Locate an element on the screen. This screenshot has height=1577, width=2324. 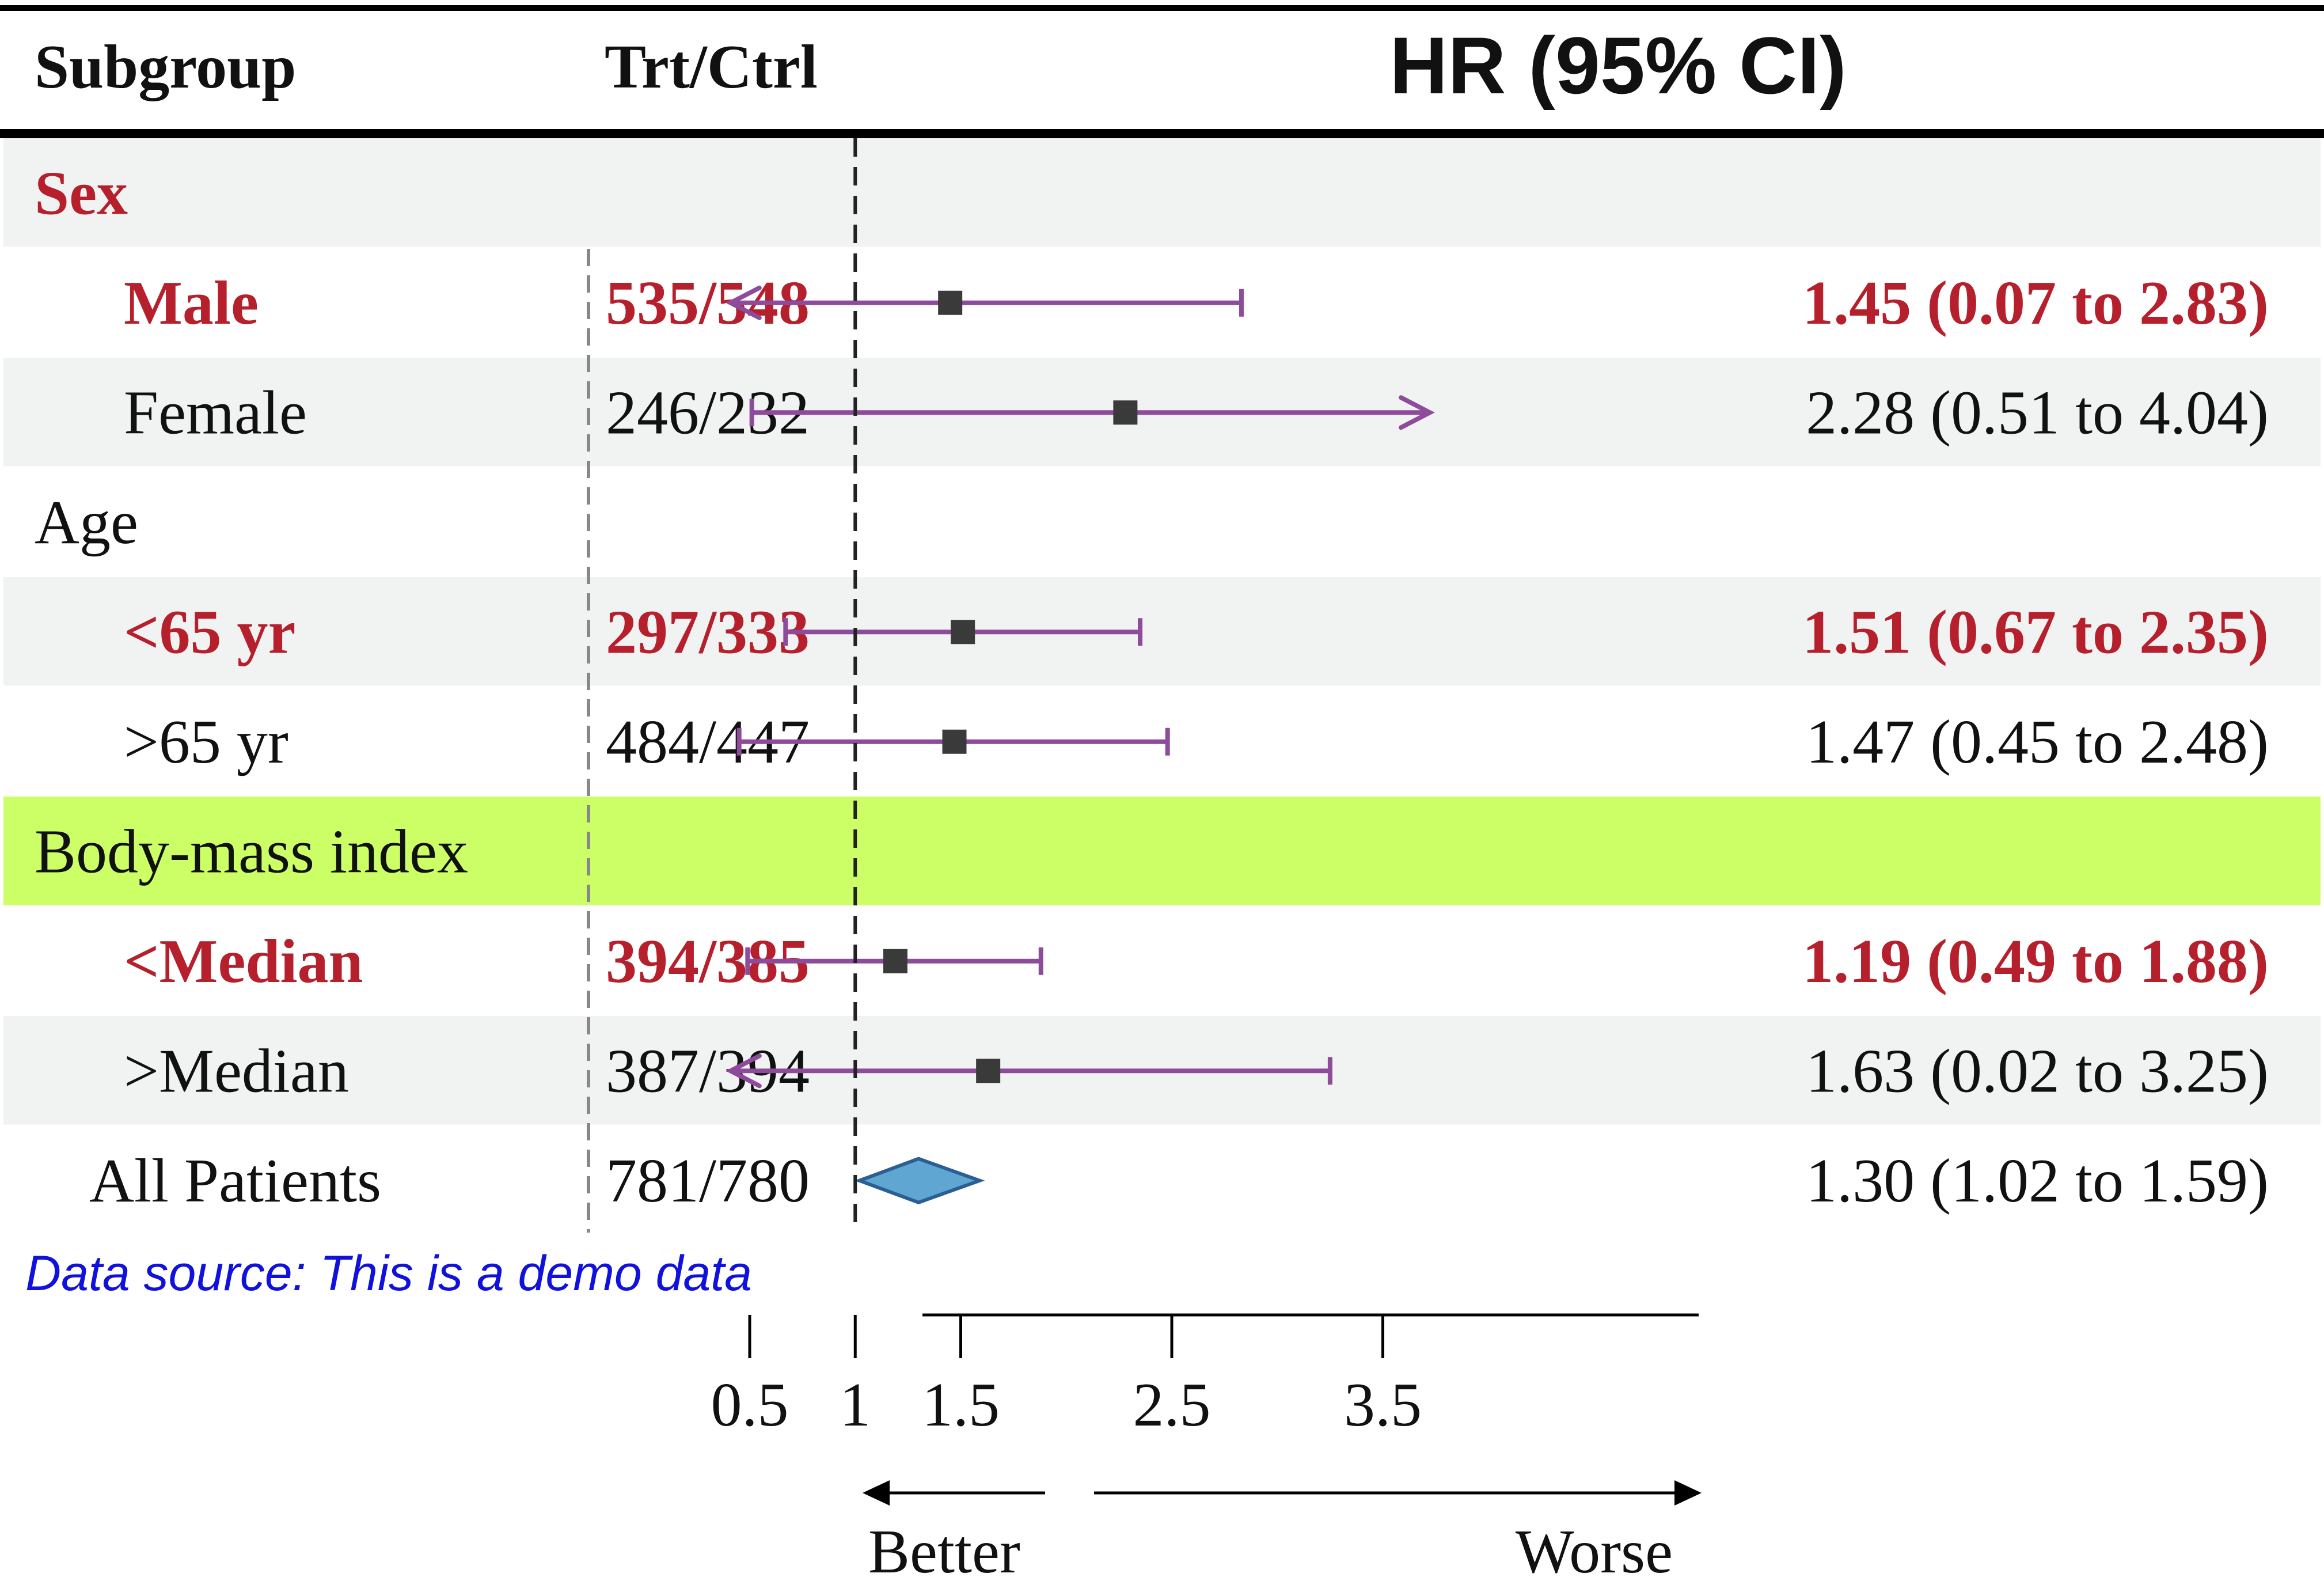
axis-tick-label: 0.5 is located at coordinates (750, 1405).